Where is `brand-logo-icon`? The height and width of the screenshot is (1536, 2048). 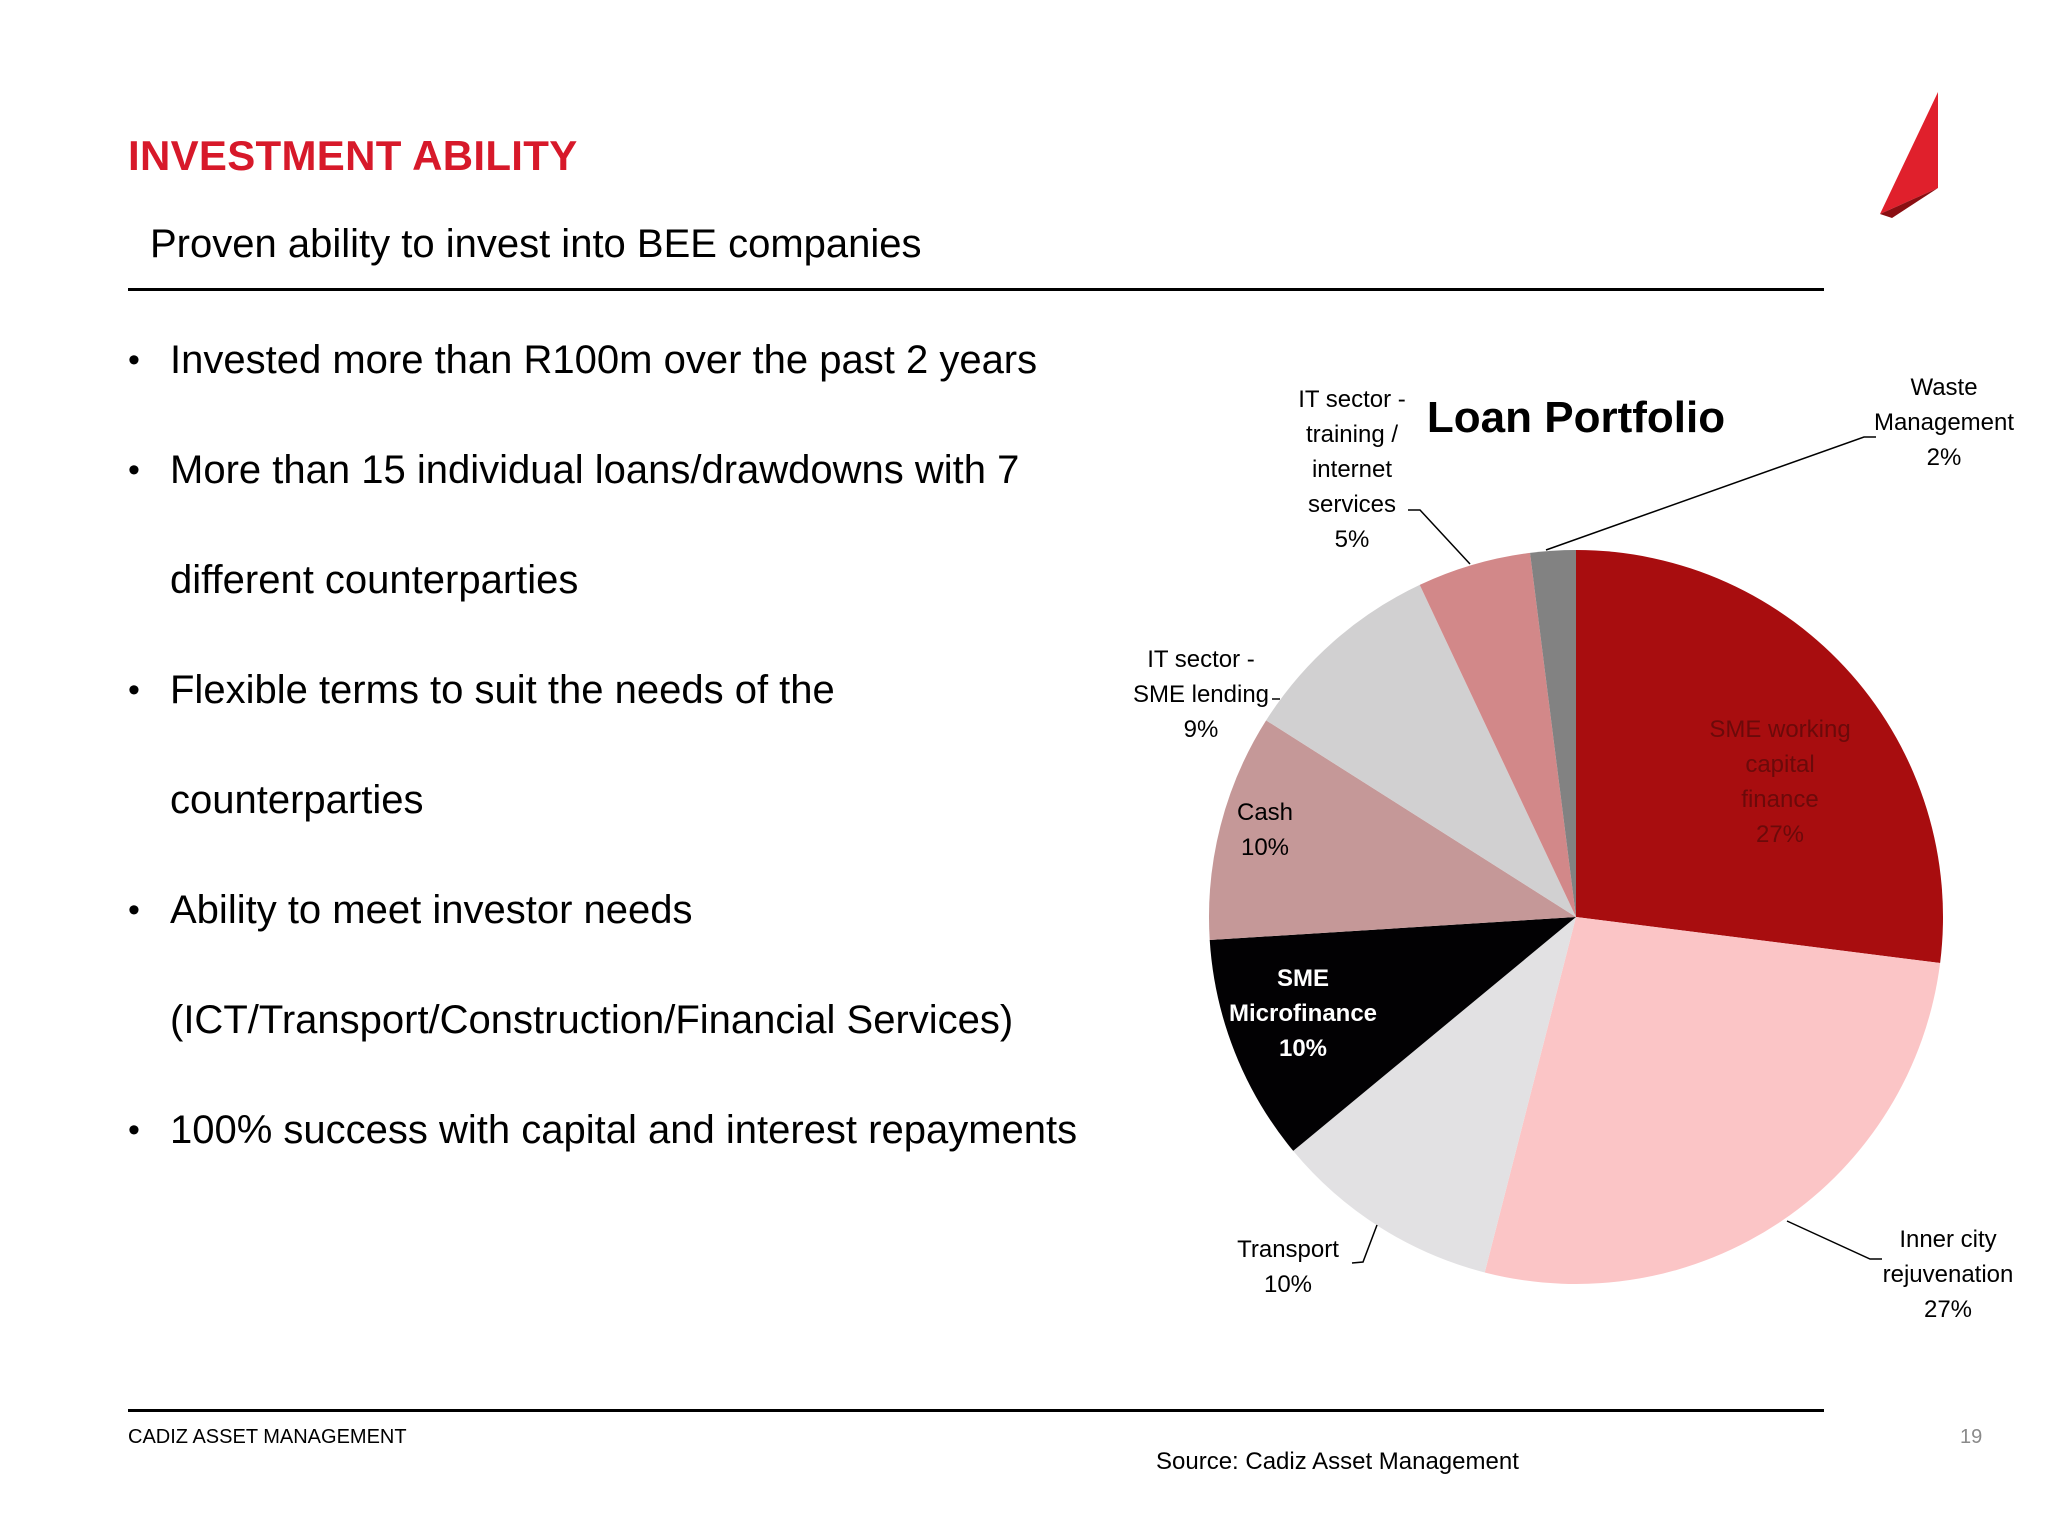
brand-logo-icon is located at coordinates (1909, 155).